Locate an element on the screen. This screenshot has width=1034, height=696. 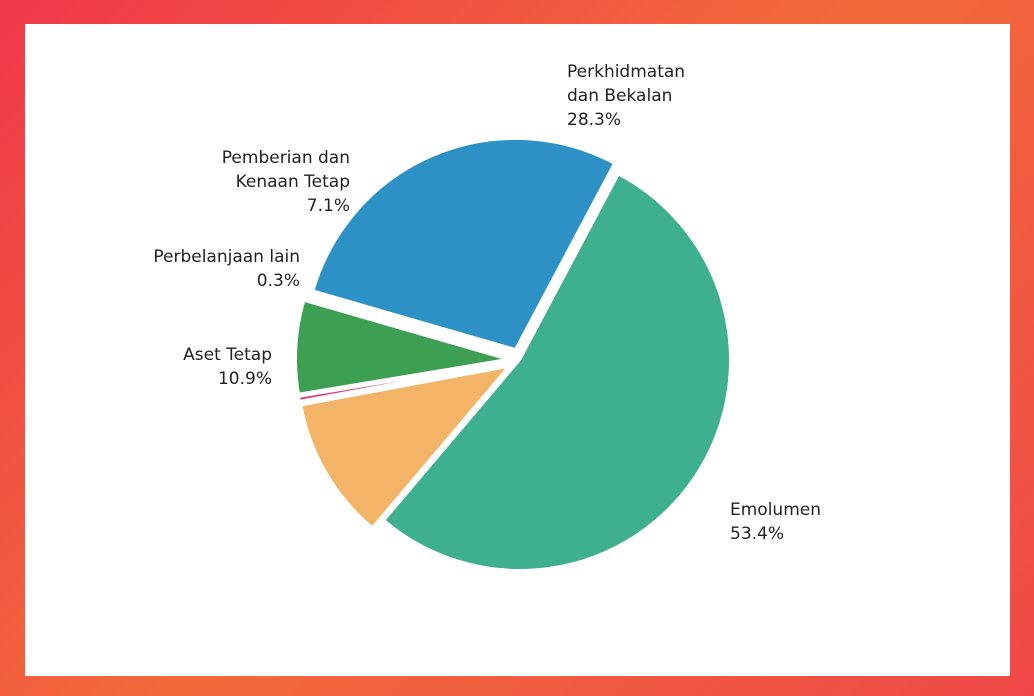
slice-value: 53.4% is located at coordinates (757, 534).